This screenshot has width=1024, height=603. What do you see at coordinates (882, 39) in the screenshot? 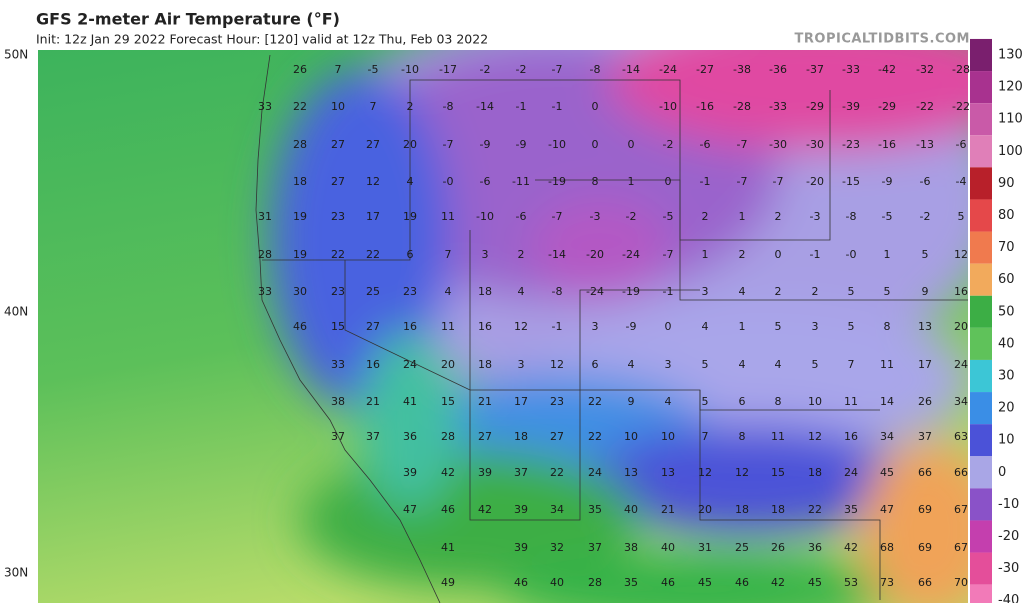
I see `source-credit: TROPICALTIDBITS.COM` at bounding box center [882, 39].